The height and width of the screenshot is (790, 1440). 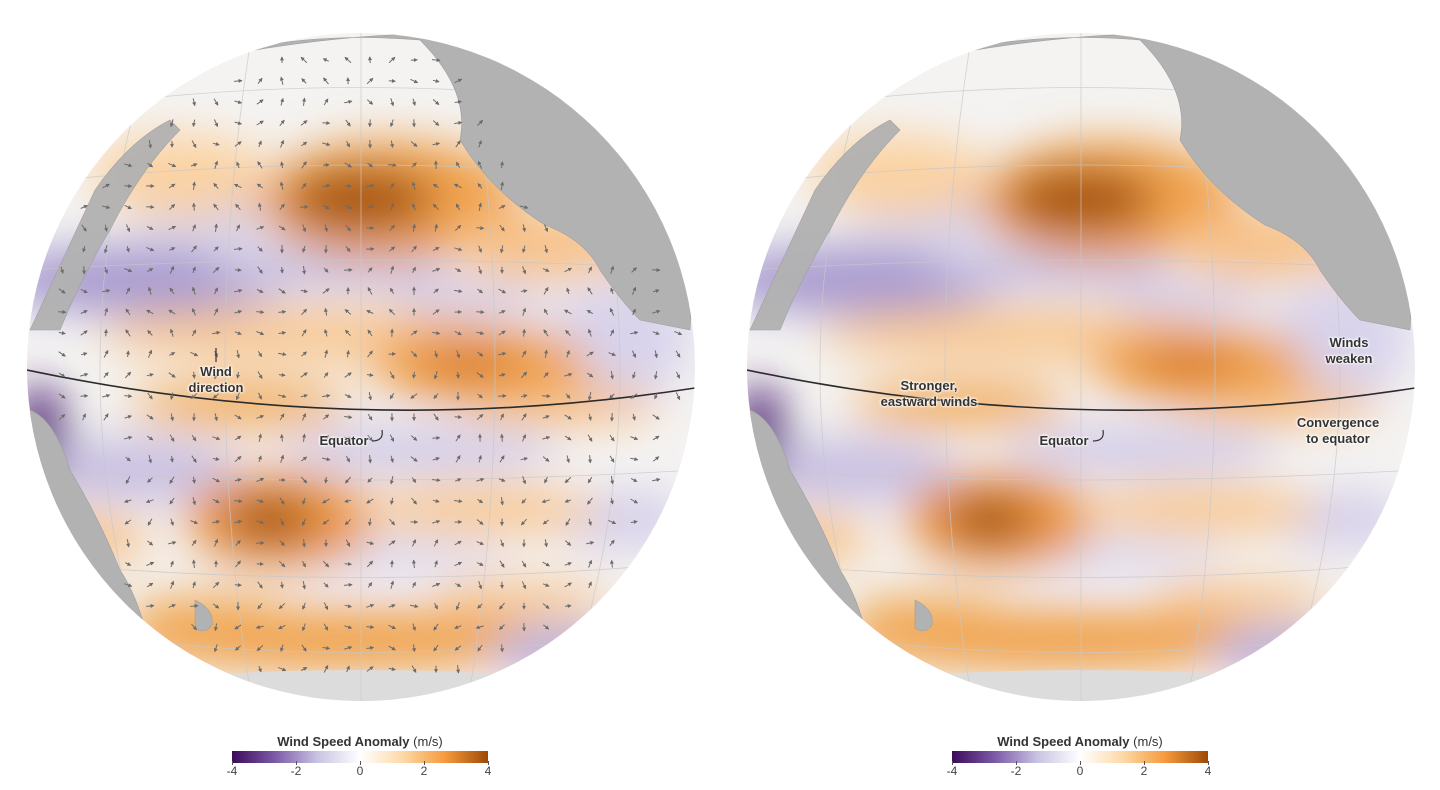 What do you see at coordinates (1080, 771) in the screenshot?
I see `legend-tick-right-2: 0` at bounding box center [1080, 771].